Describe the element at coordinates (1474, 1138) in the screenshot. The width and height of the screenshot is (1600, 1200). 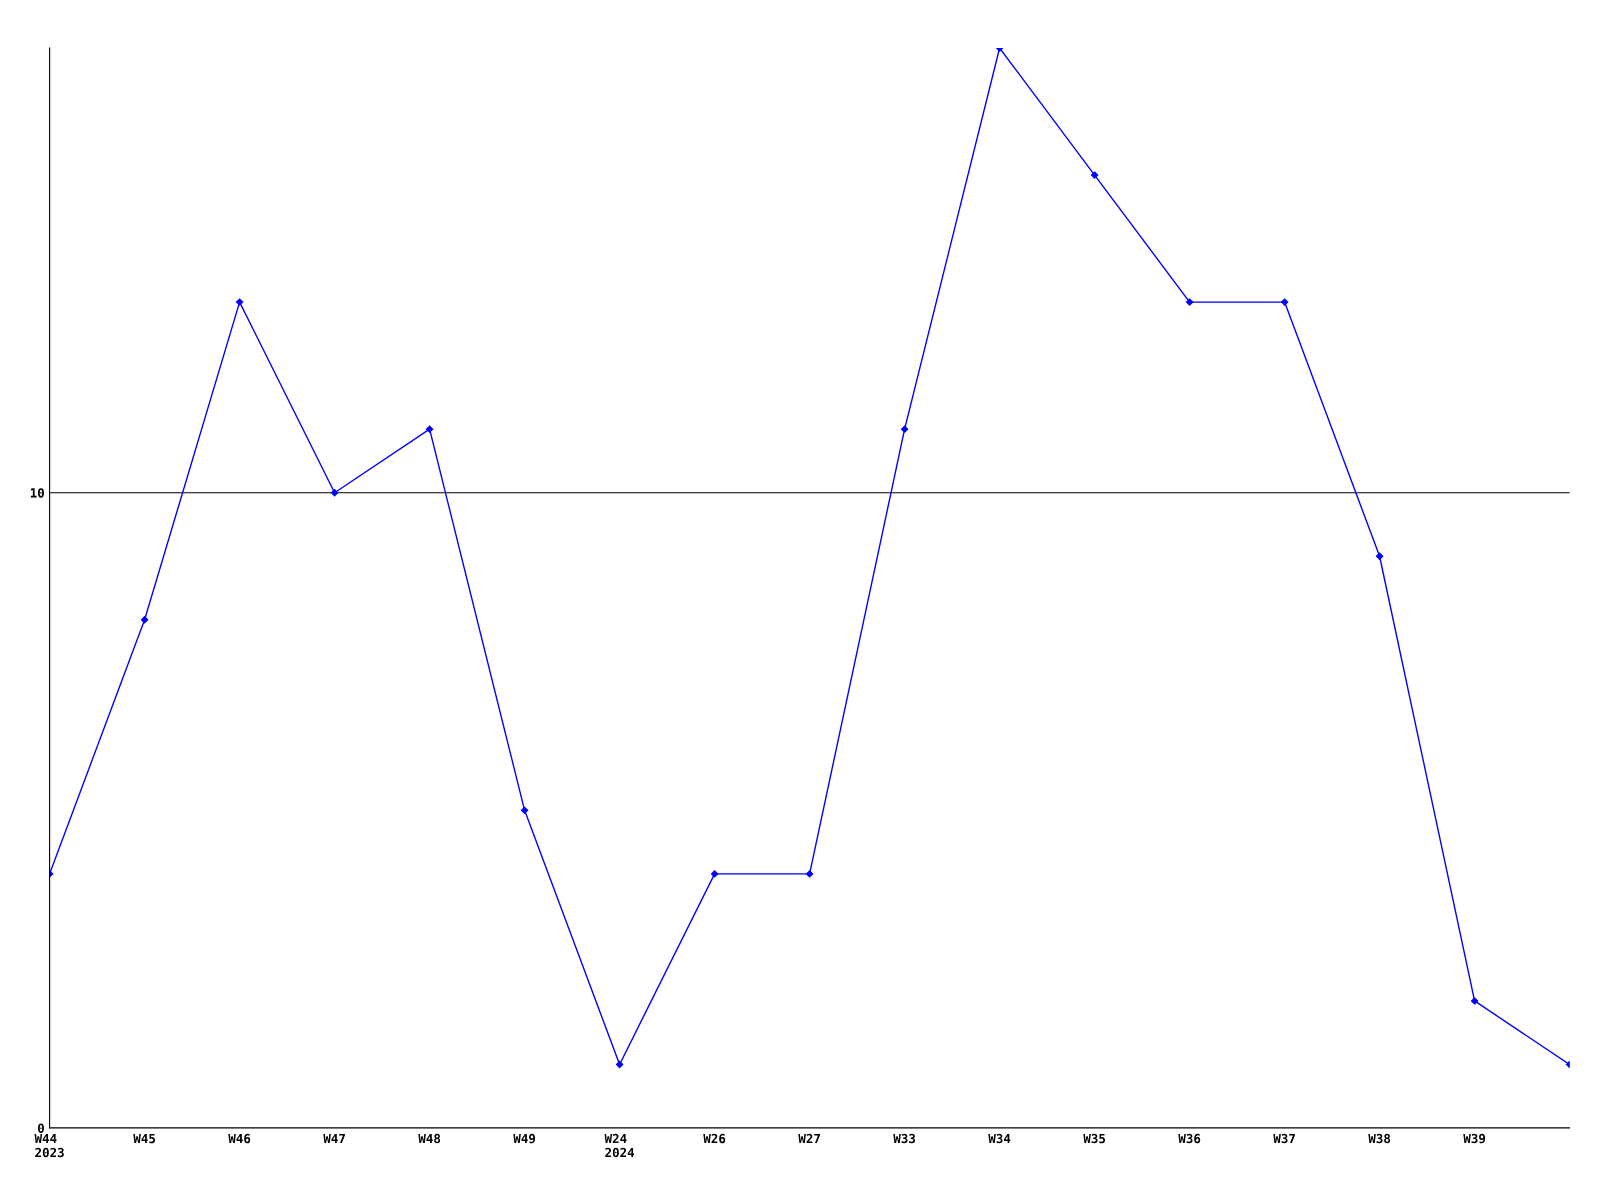
I see `x-tick-label: W39` at that location.